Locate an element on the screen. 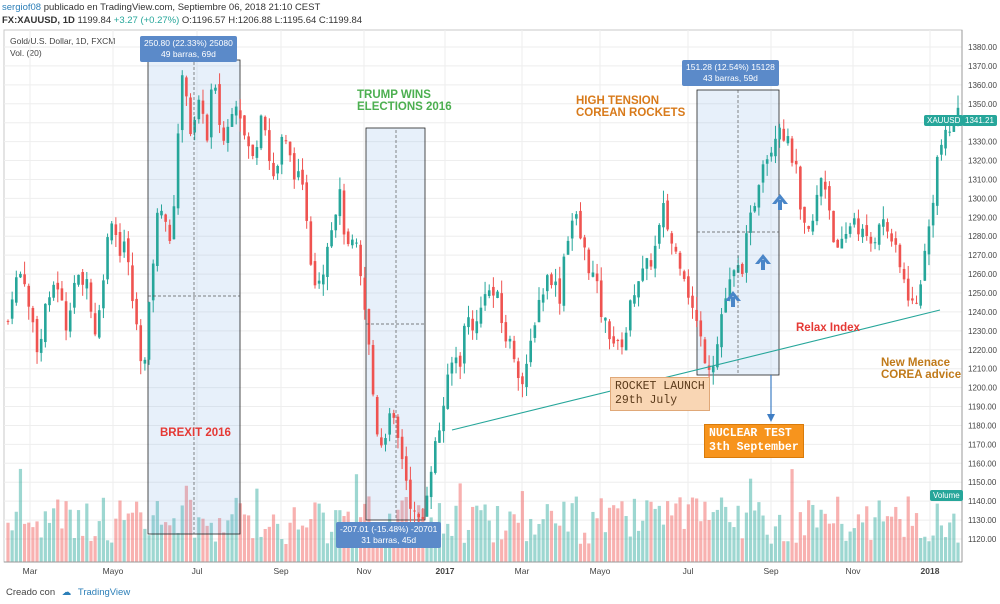 This screenshot has height=604, width=1000. tradingview-brand: TradingView is located at coordinates (104, 592).